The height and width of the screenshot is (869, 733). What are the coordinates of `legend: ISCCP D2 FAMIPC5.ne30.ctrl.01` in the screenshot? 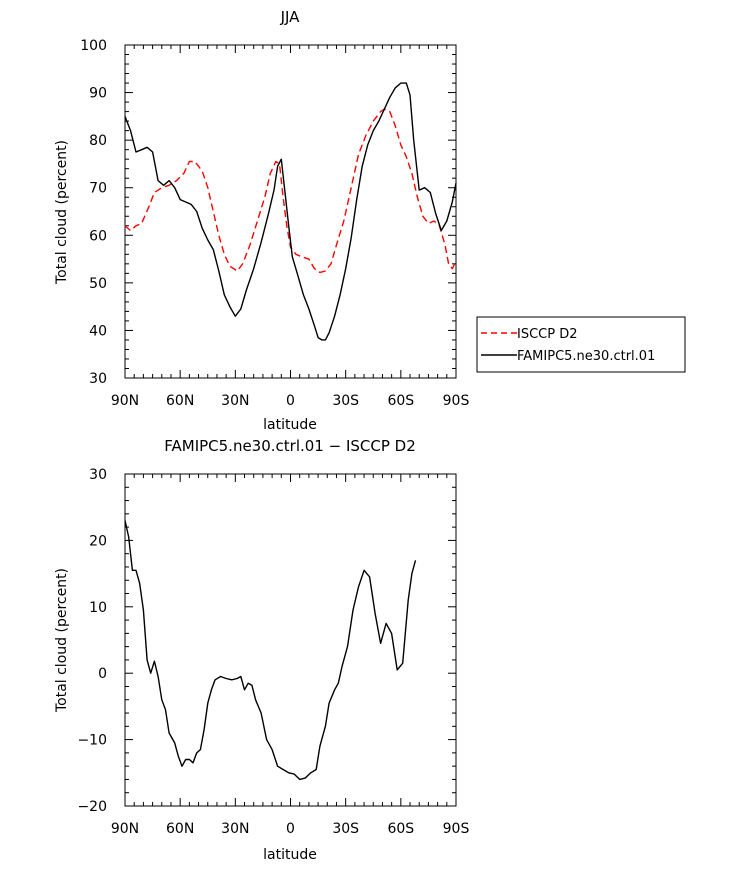 It's located at (581, 344).